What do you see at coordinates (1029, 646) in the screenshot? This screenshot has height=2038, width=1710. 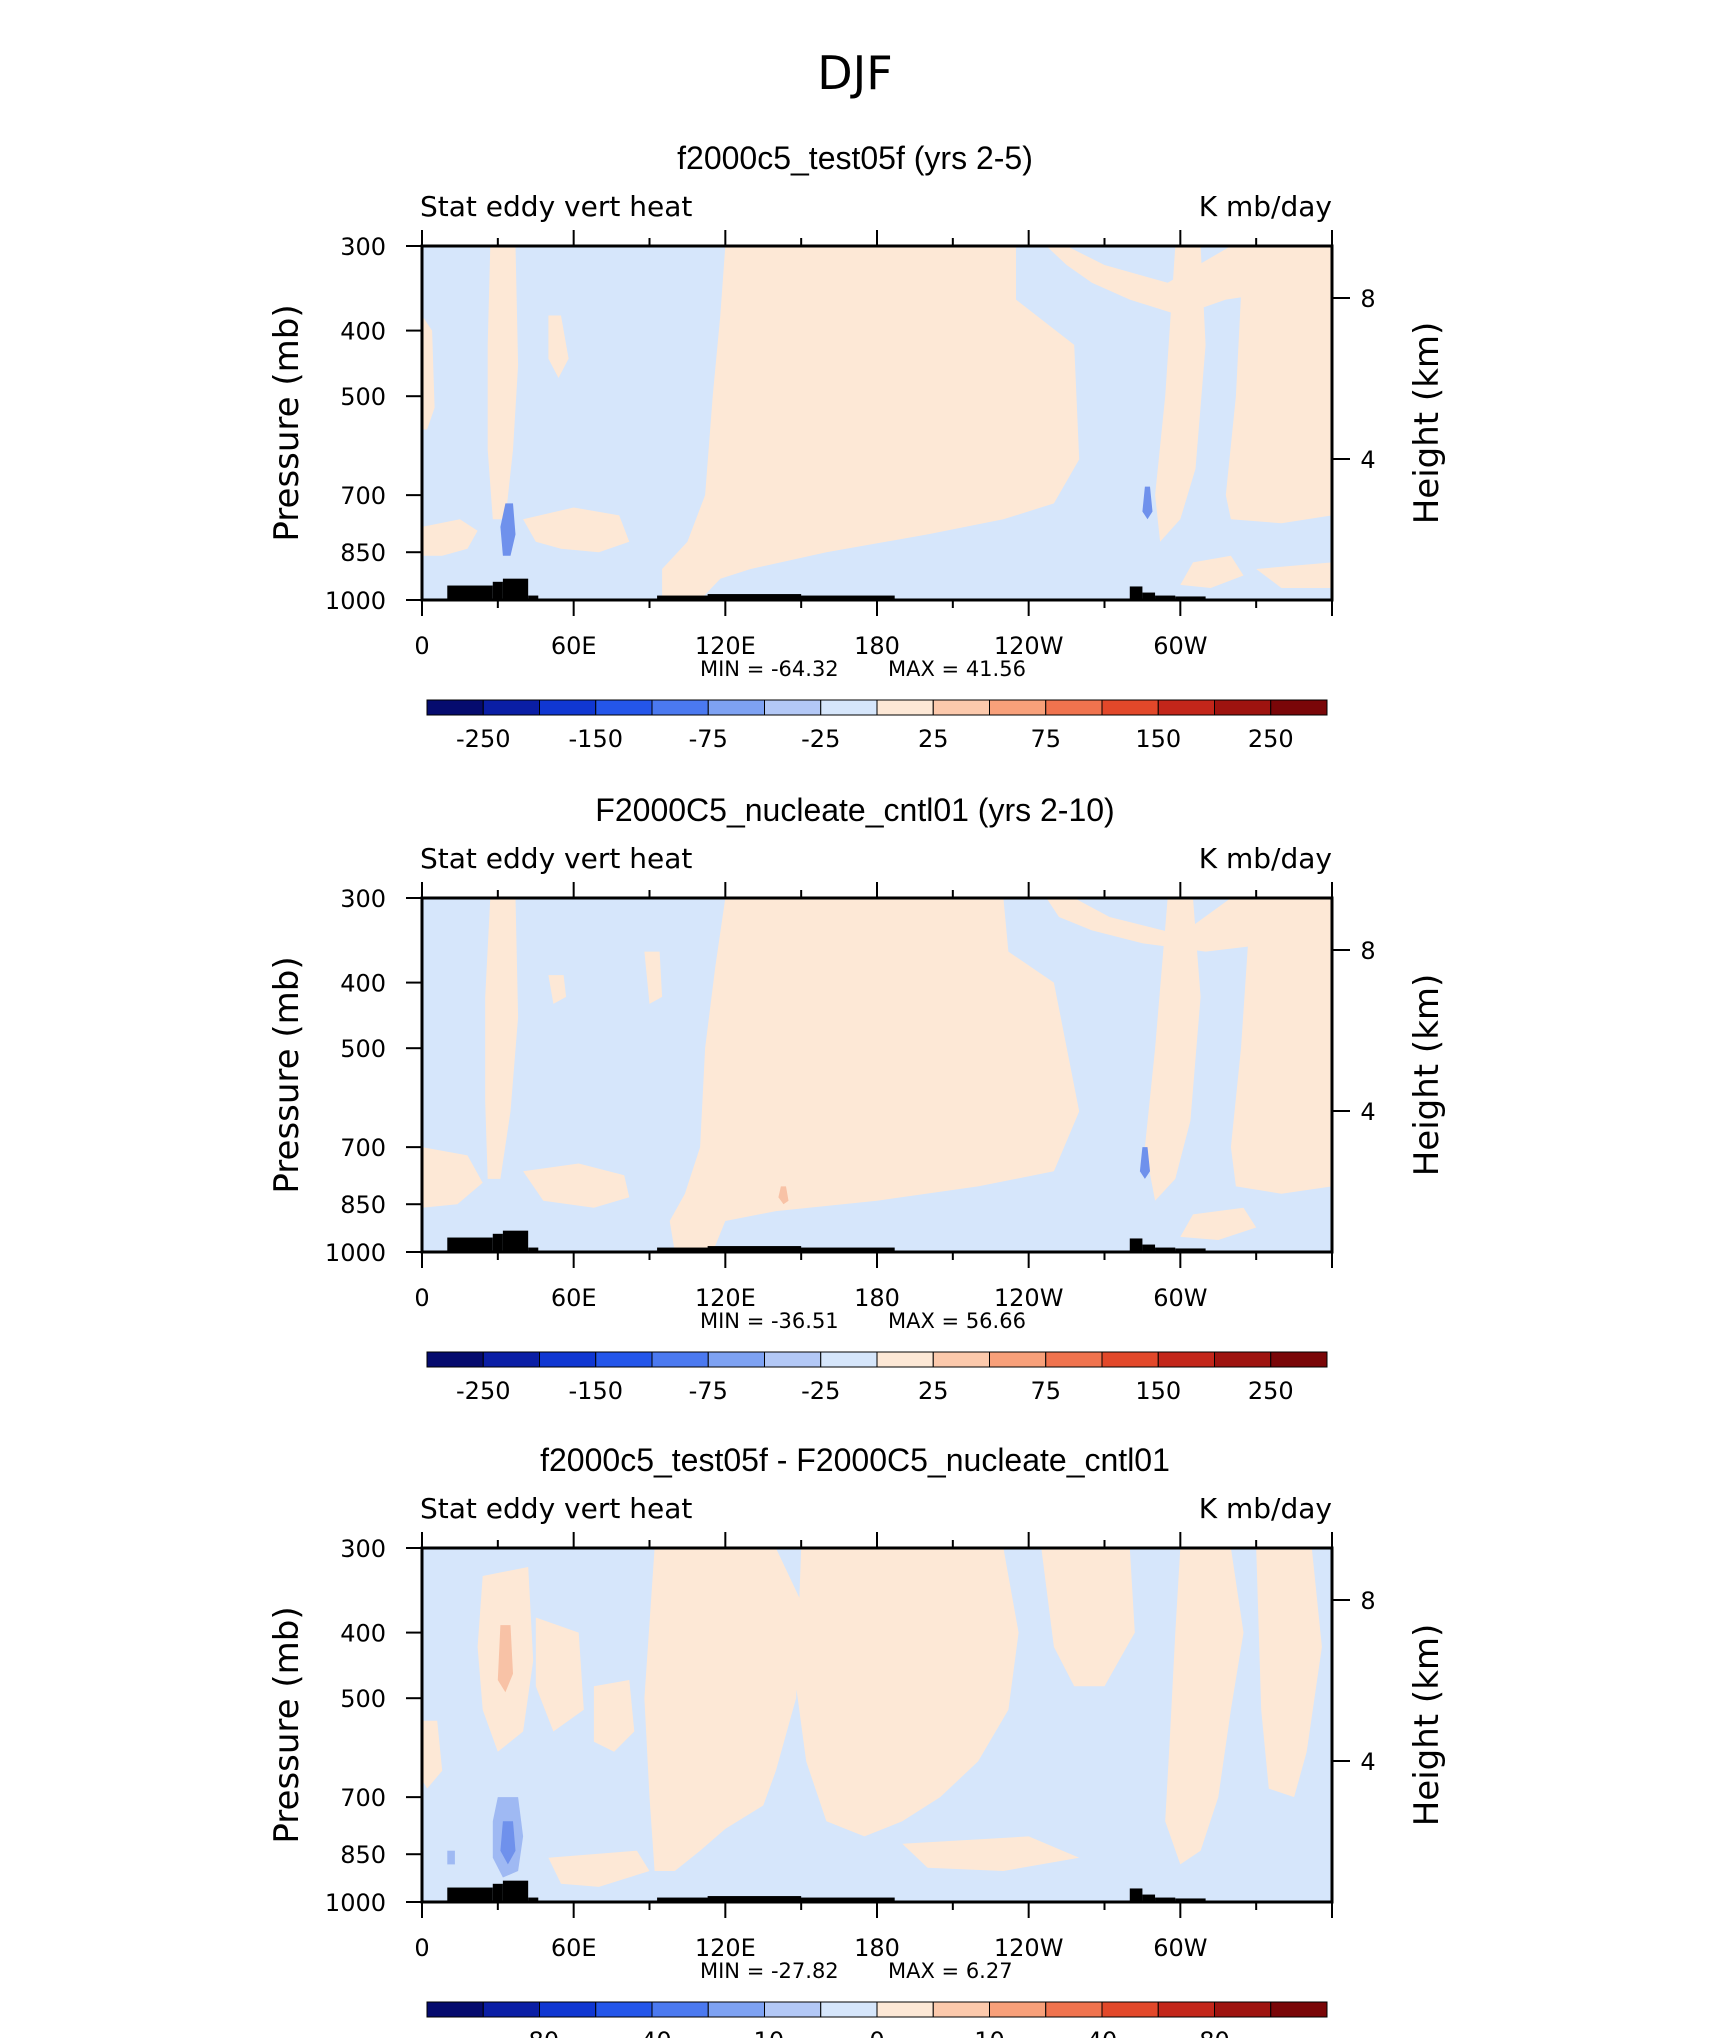 I see `x-tick-label: 120W` at bounding box center [1029, 646].